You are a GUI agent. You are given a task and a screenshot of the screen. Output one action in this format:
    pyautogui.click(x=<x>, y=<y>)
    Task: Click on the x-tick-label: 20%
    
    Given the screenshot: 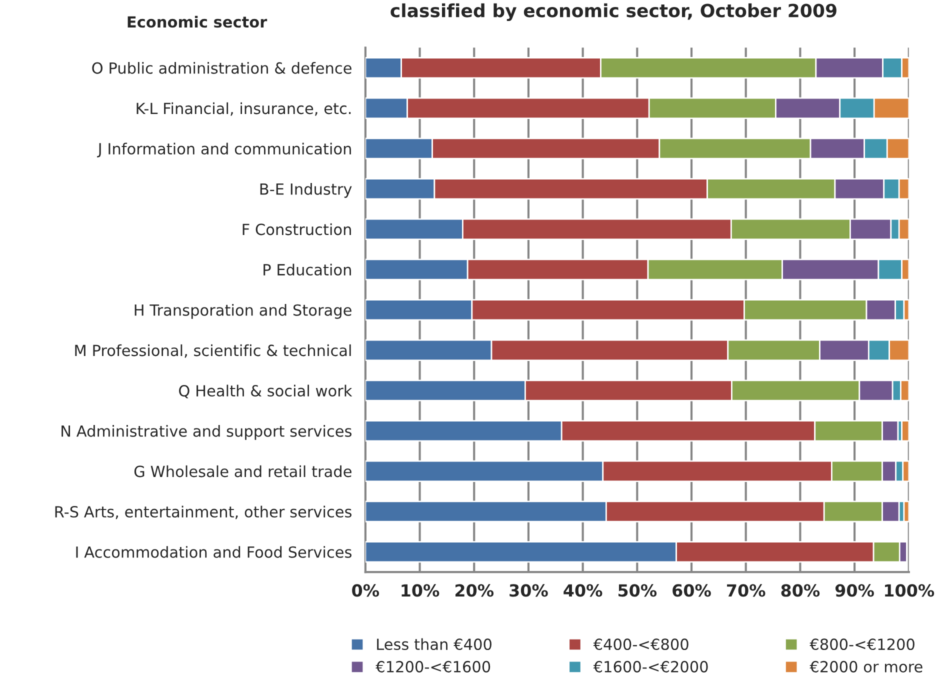 What is the action you would take?
    pyautogui.click(x=474, y=590)
    